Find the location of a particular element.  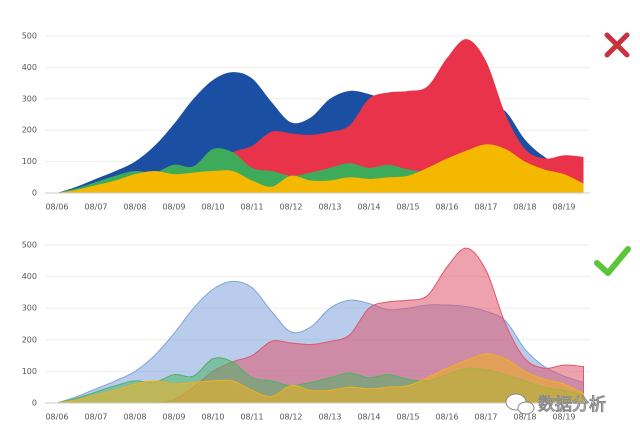

watermark: 数据分析 is located at coordinates (555, 404).